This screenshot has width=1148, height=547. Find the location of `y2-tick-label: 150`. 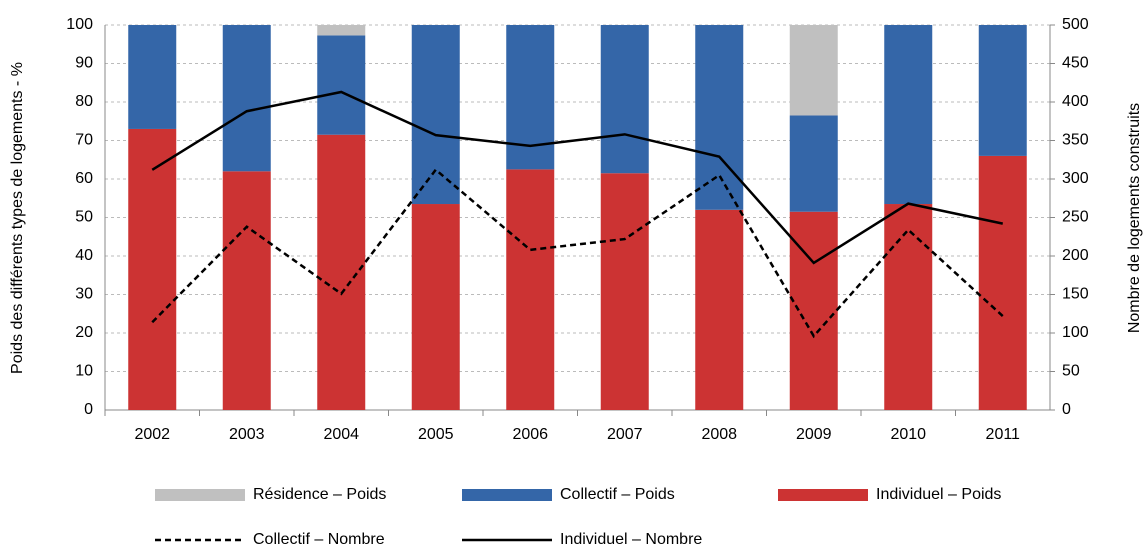

y2-tick-label: 150 is located at coordinates (1075, 294).